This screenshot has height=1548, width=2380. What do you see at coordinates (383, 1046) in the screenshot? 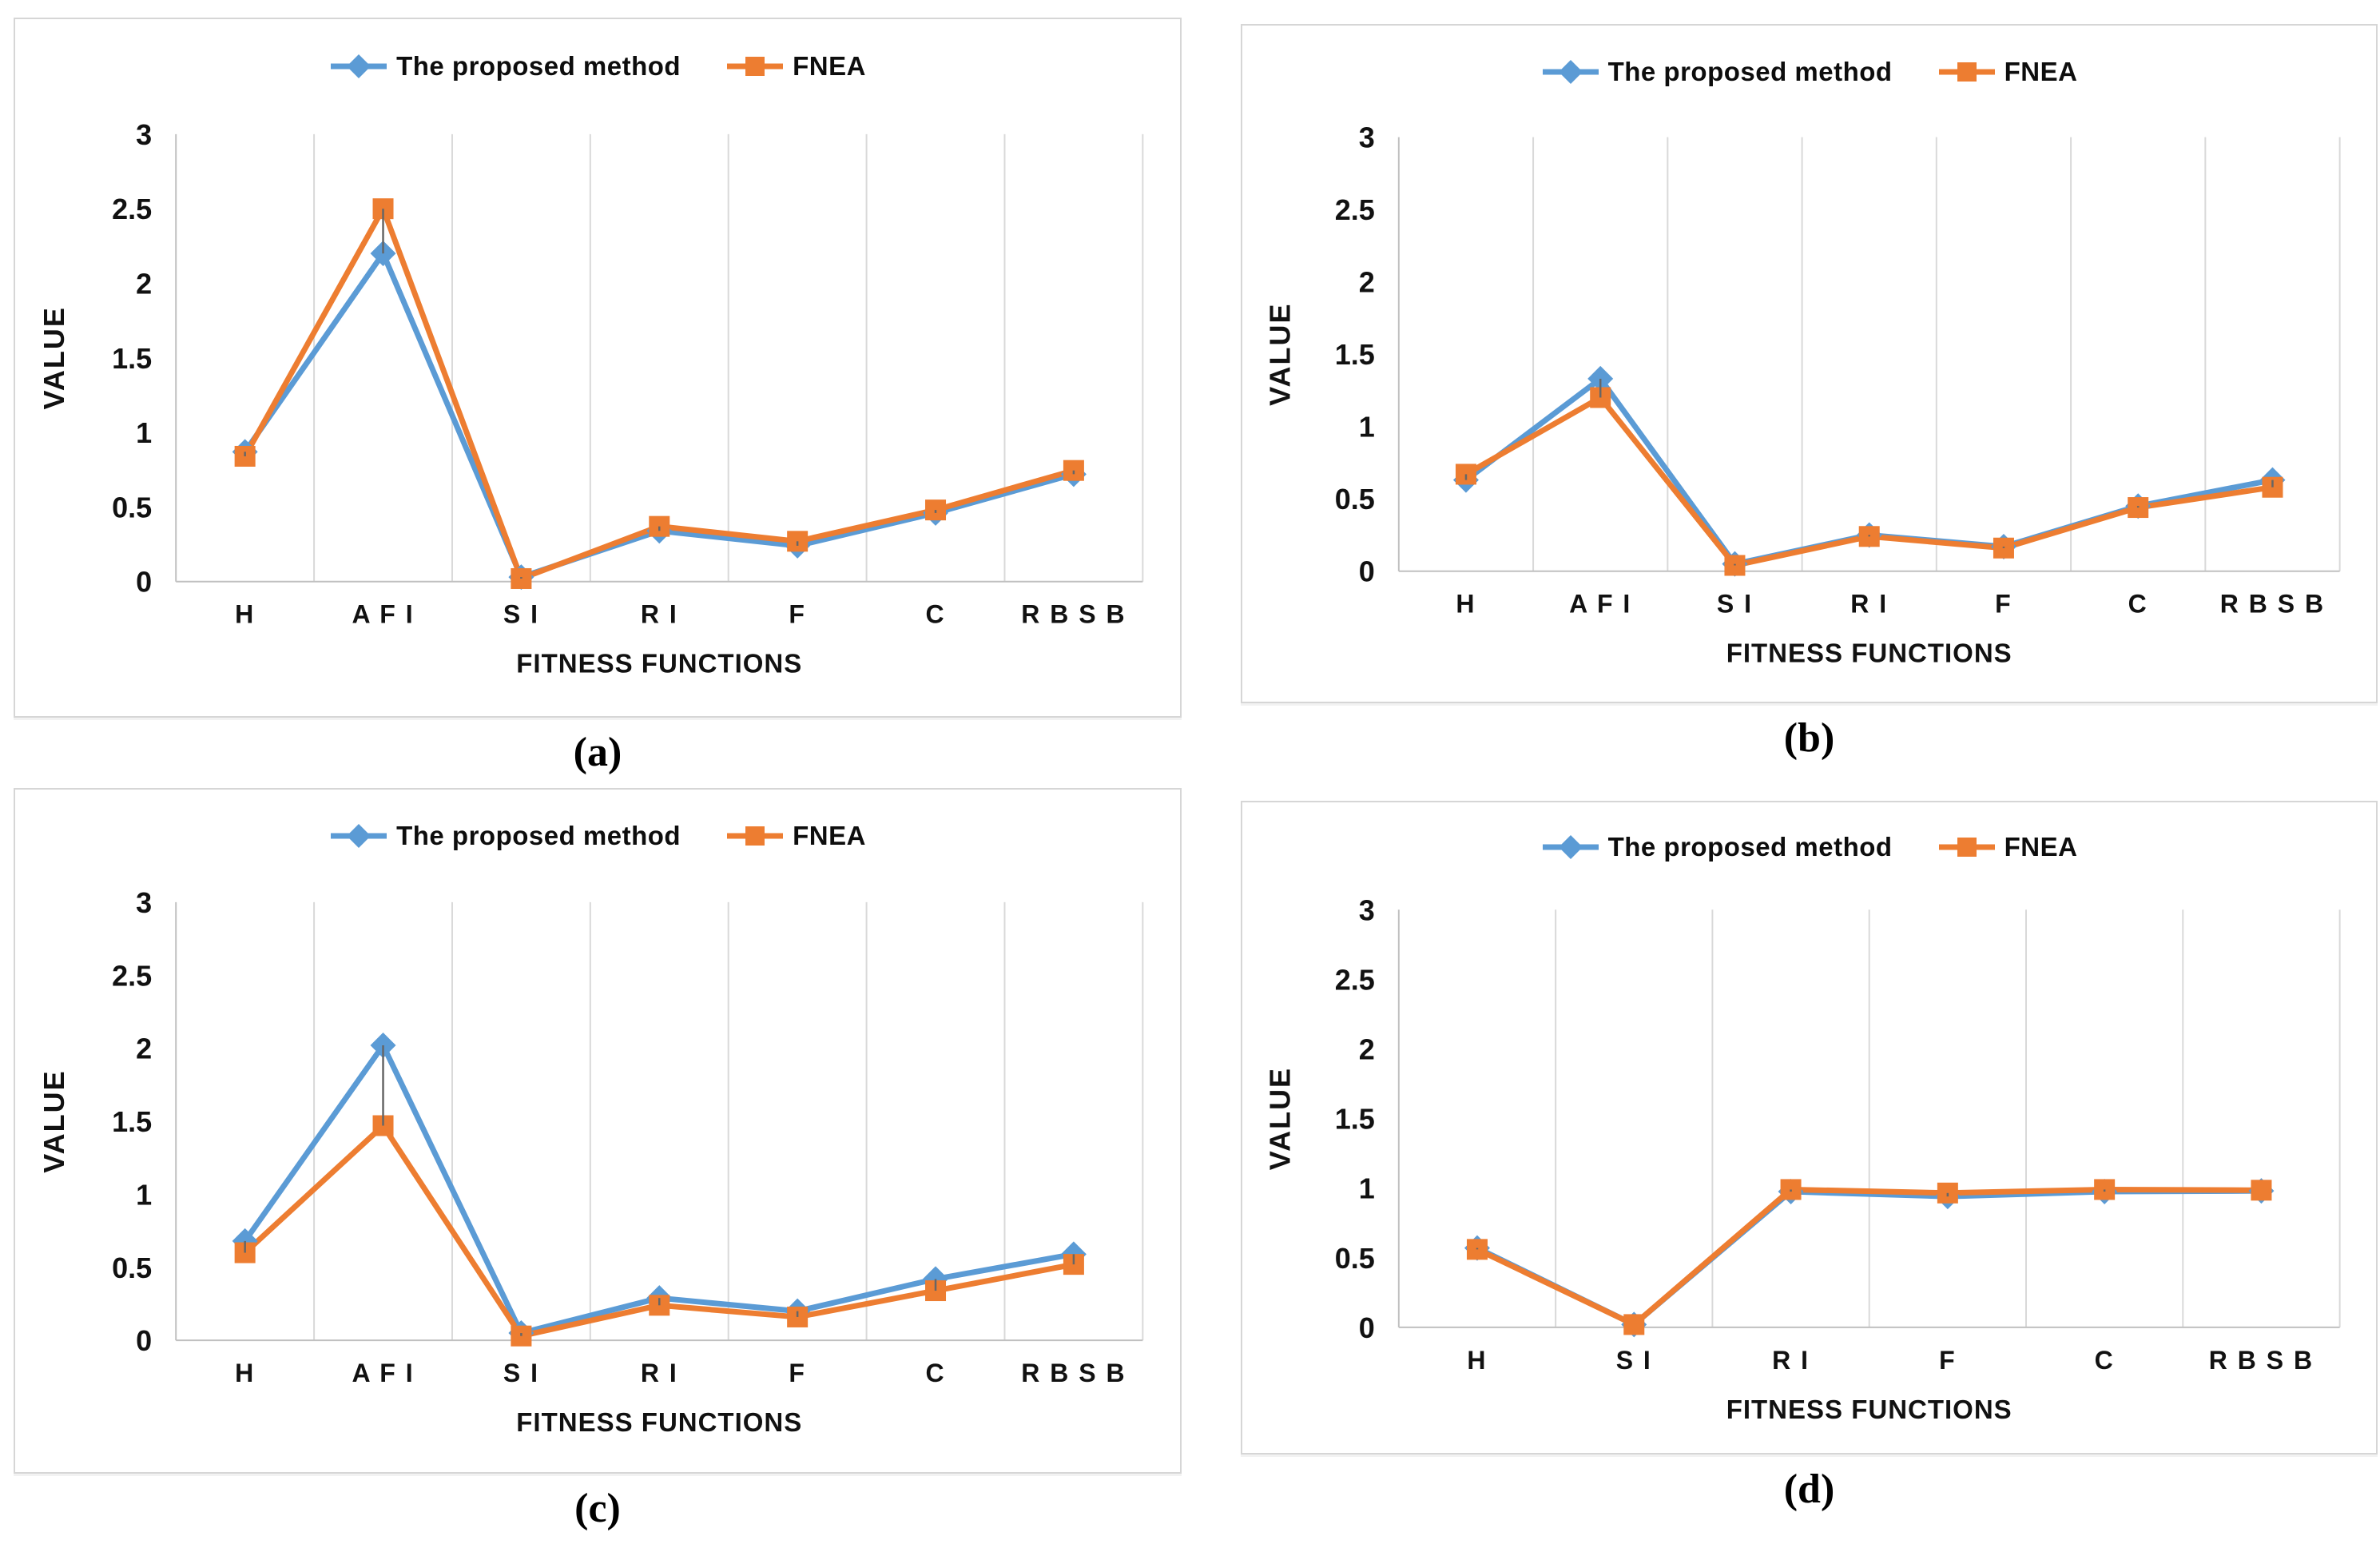
I see `marker-proposed` at bounding box center [383, 1046].